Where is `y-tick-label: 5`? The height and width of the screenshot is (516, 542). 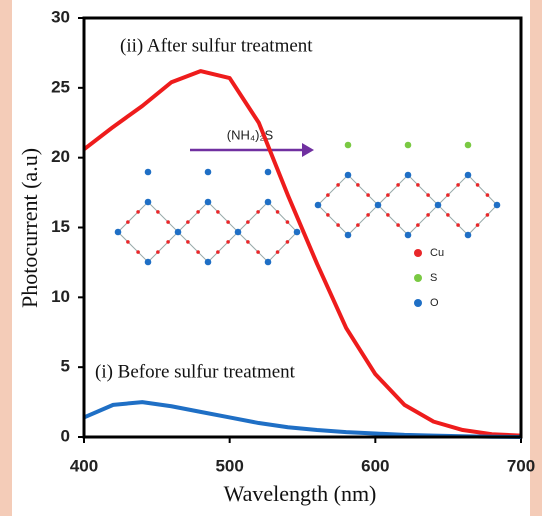
y-tick-label: 5 is located at coordinates (65, 366).